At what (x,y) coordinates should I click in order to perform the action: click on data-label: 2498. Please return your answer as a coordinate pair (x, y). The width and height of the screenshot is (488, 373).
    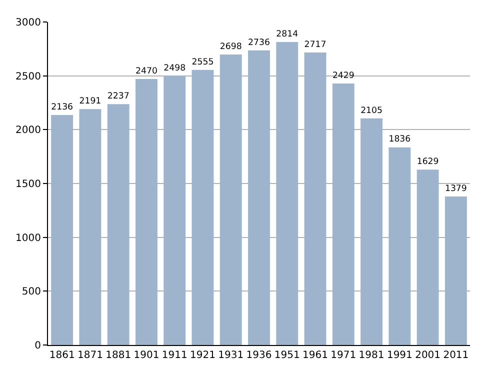
    Looking at the image, I should click on (175, 68).